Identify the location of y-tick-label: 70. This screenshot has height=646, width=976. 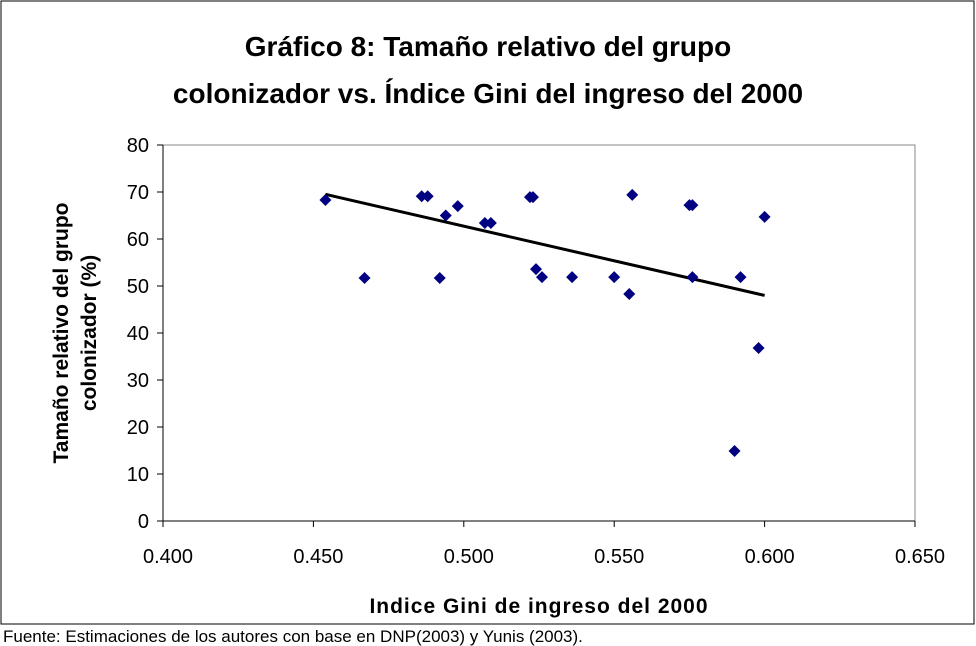
(138, 193).